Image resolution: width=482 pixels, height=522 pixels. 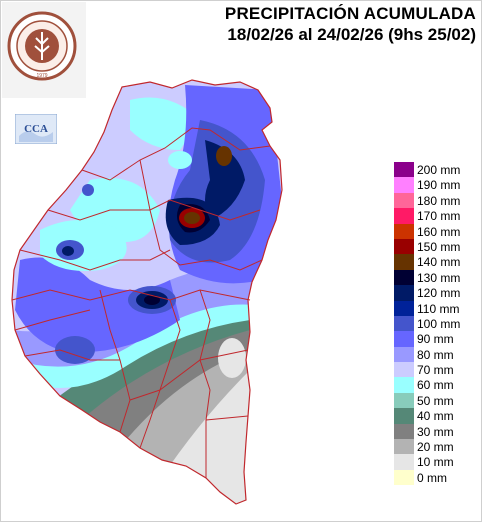 I want to click on legend-label: 110 mm, so click(x=438, y=308).